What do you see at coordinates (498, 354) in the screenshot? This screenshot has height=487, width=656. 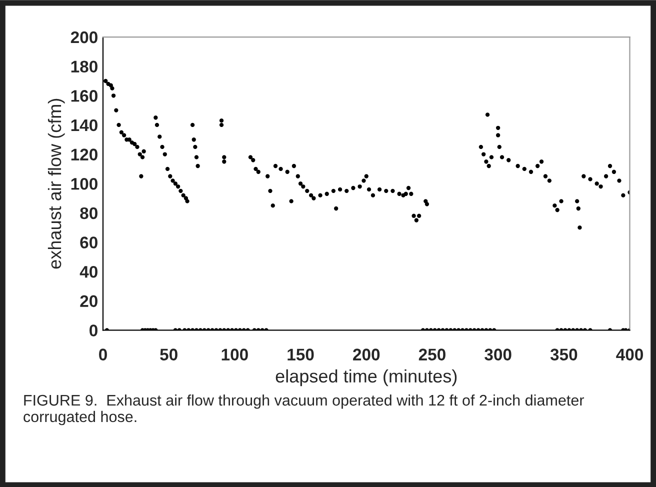 I see `x-tick-label: 300` at bounding box center [498, 354].